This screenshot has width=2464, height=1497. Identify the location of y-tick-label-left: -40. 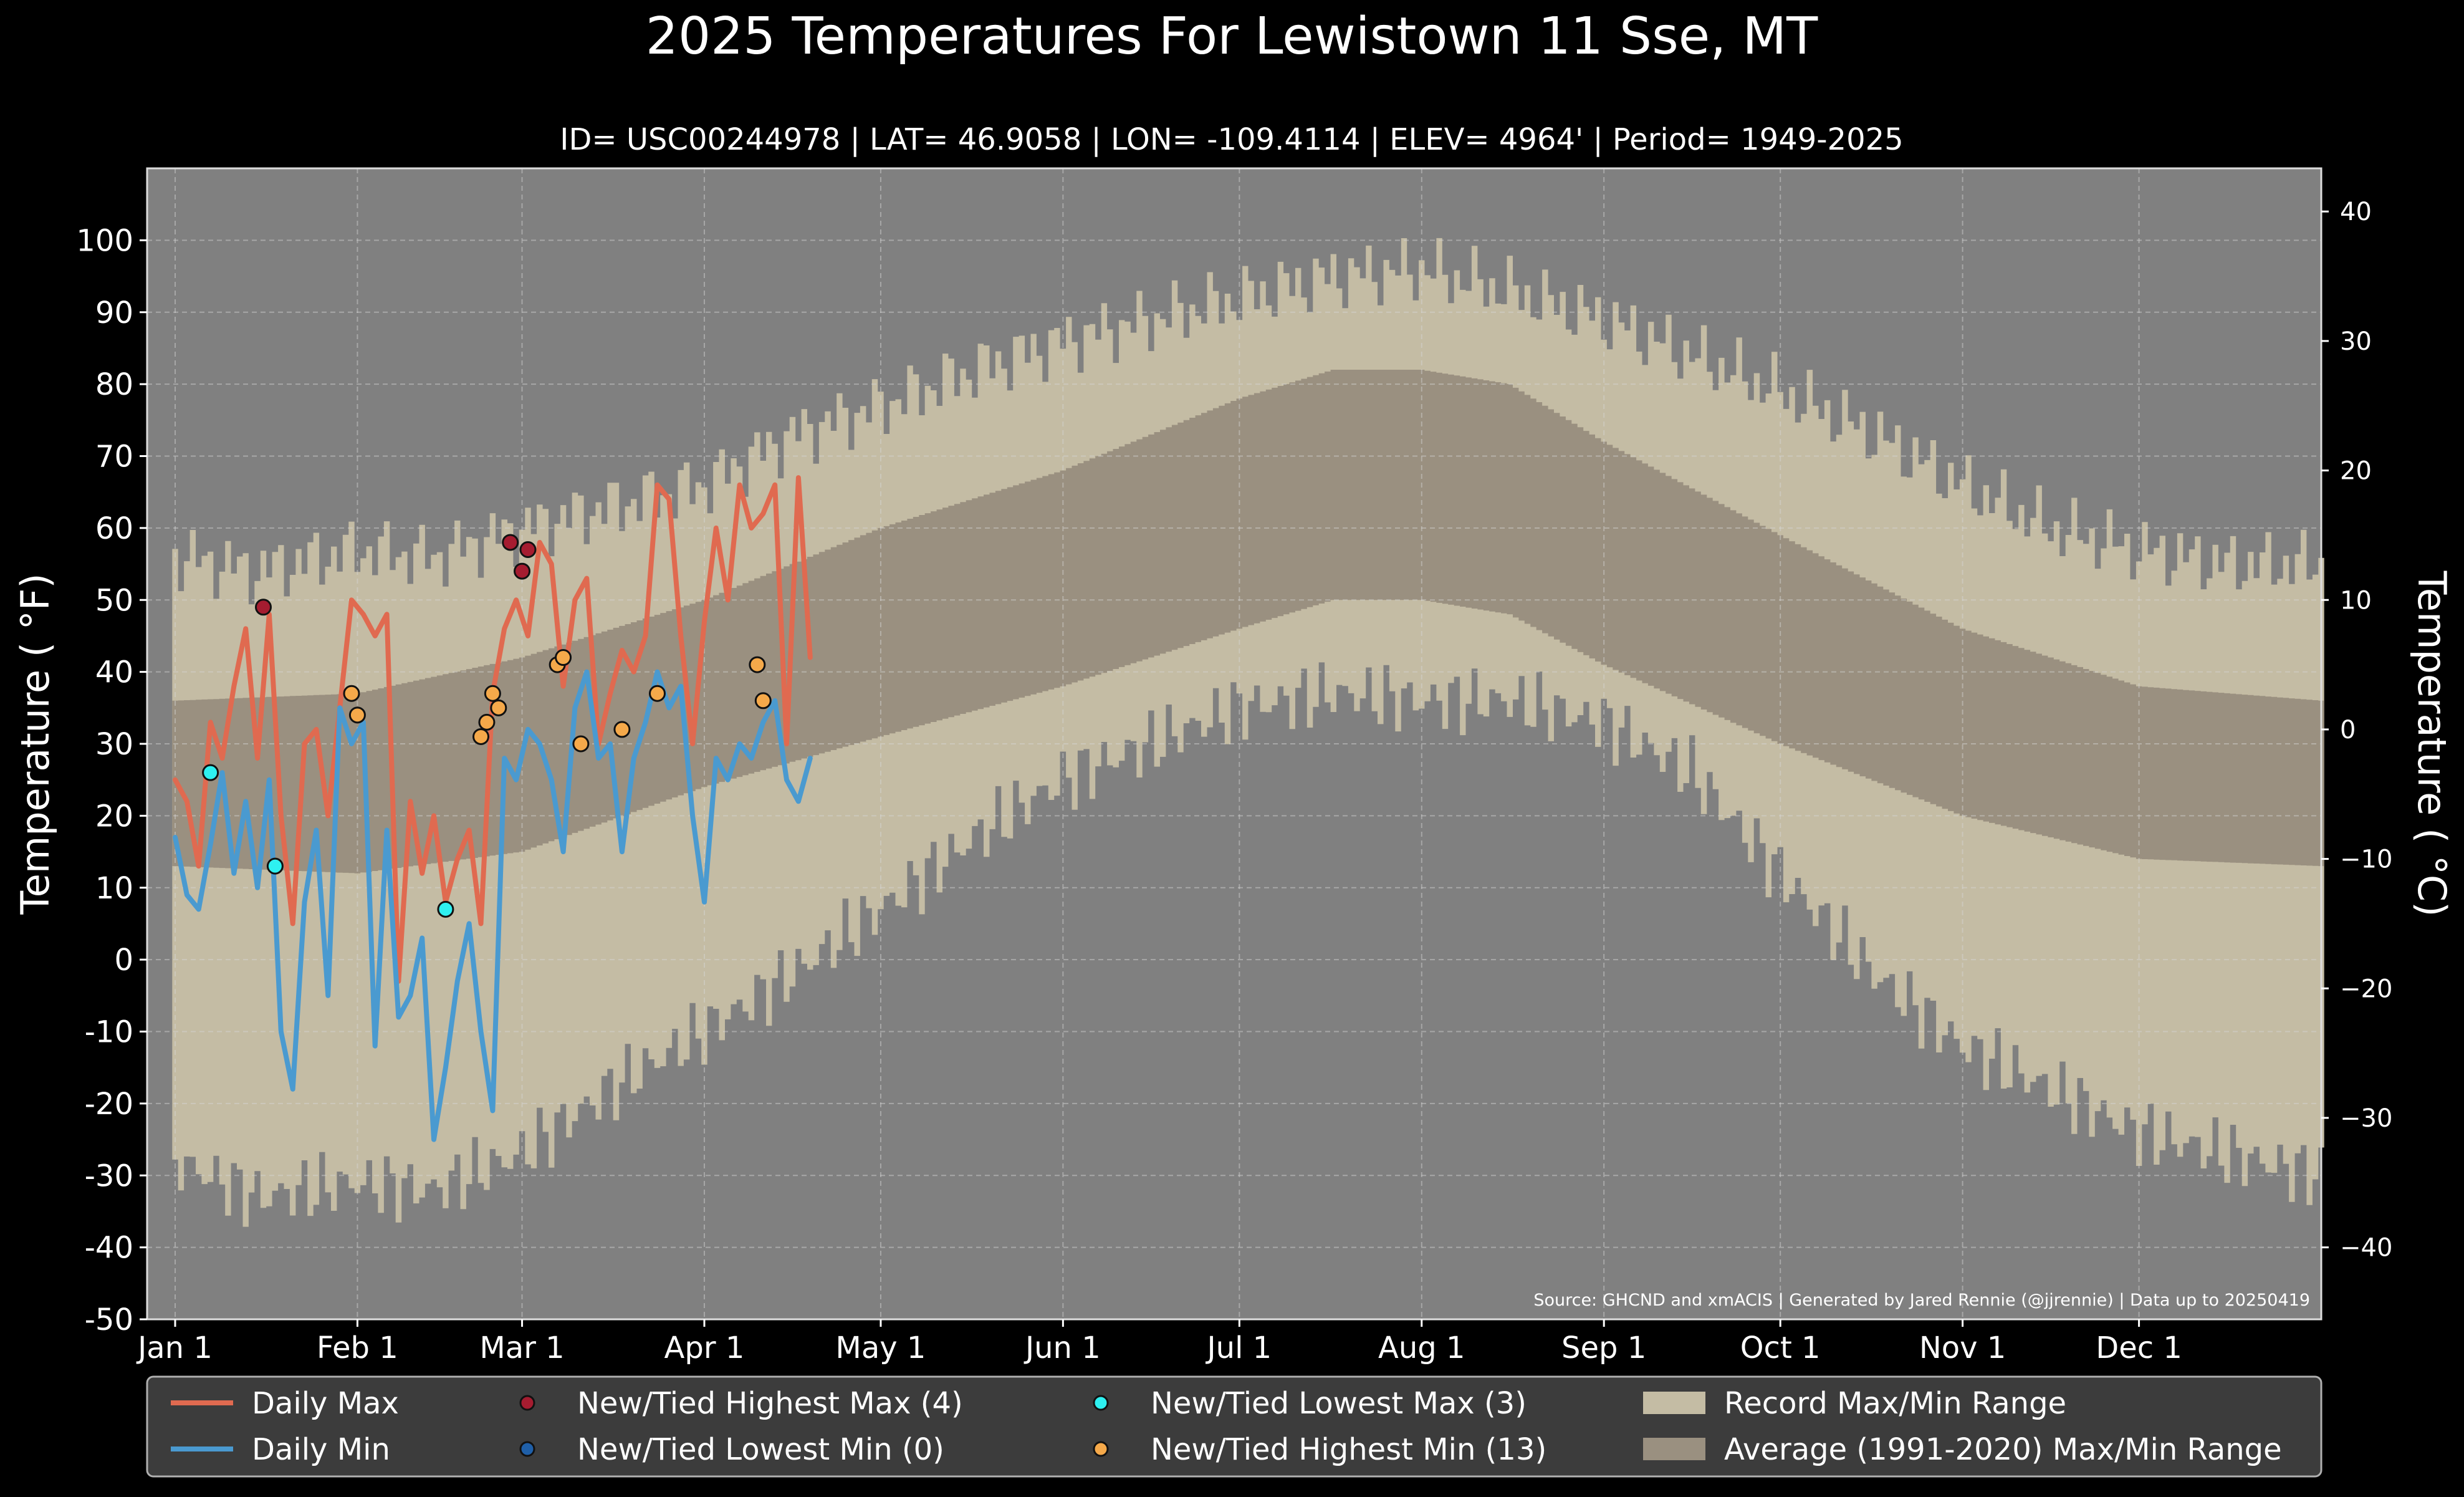
(109, 1248).